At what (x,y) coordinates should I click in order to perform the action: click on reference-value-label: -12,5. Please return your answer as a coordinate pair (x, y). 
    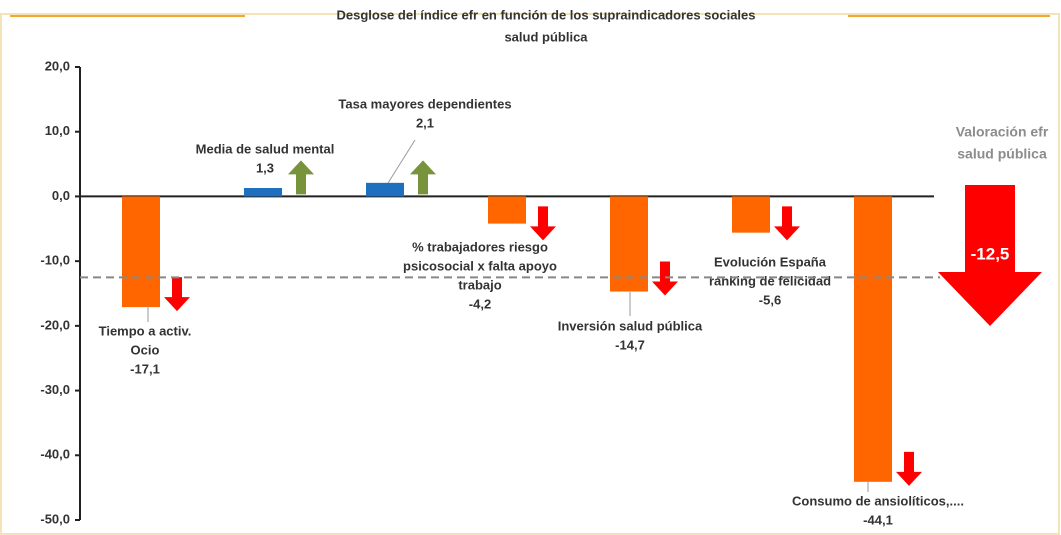
    Looking at the image, I should click on (990, 253).